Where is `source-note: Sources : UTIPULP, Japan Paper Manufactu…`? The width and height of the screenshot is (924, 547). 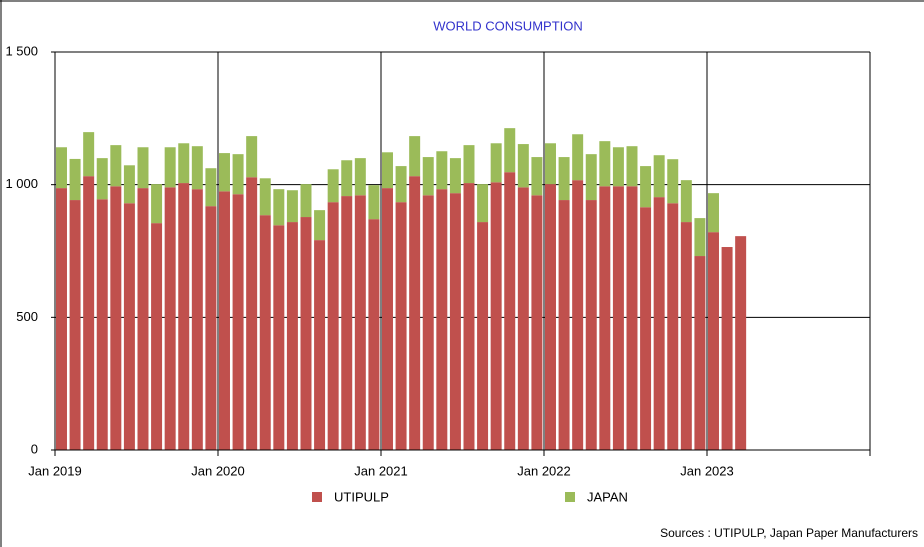 source-note: Sources : UTIPULP, Japan Paper Manufactu… is located at coordinates (789, 533).